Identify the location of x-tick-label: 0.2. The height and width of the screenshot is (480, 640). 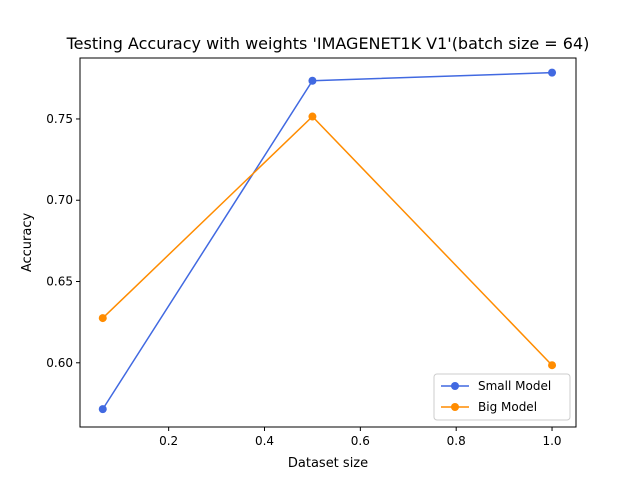
(168, 441).